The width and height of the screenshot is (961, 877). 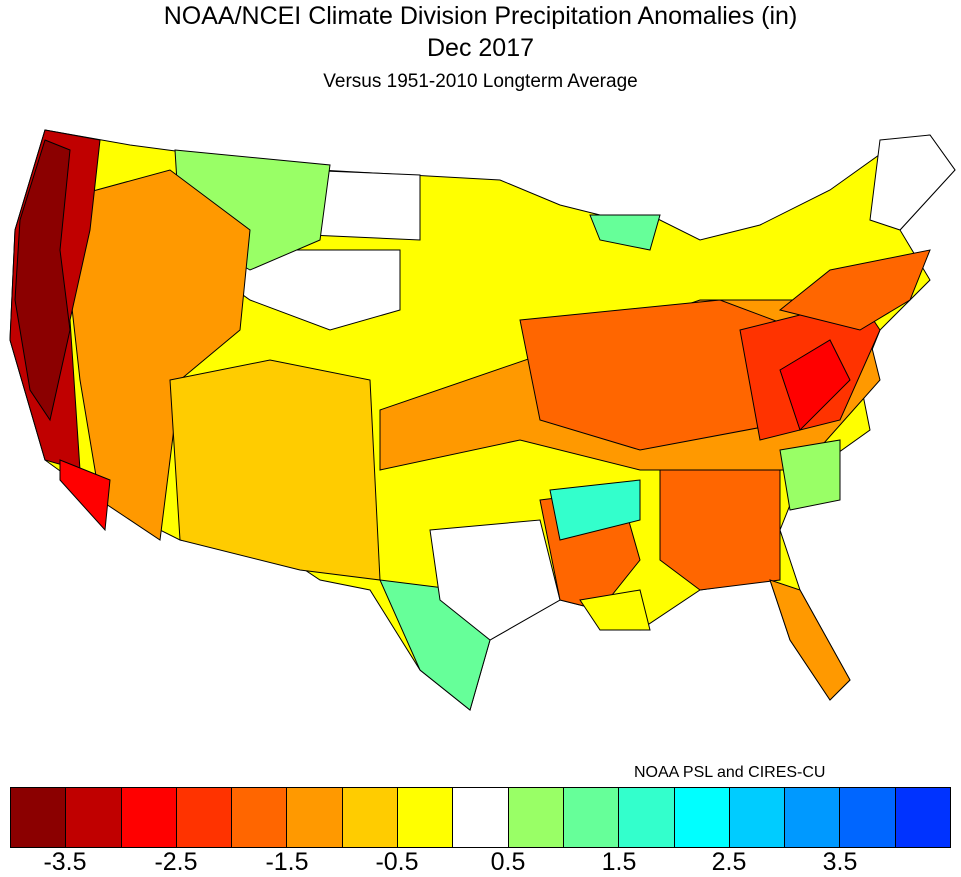 What do you see at coordinates (287, 862) in the screenshot?
I see `colorbar-tick-label: -1.5` at bounding box center [287, 862].